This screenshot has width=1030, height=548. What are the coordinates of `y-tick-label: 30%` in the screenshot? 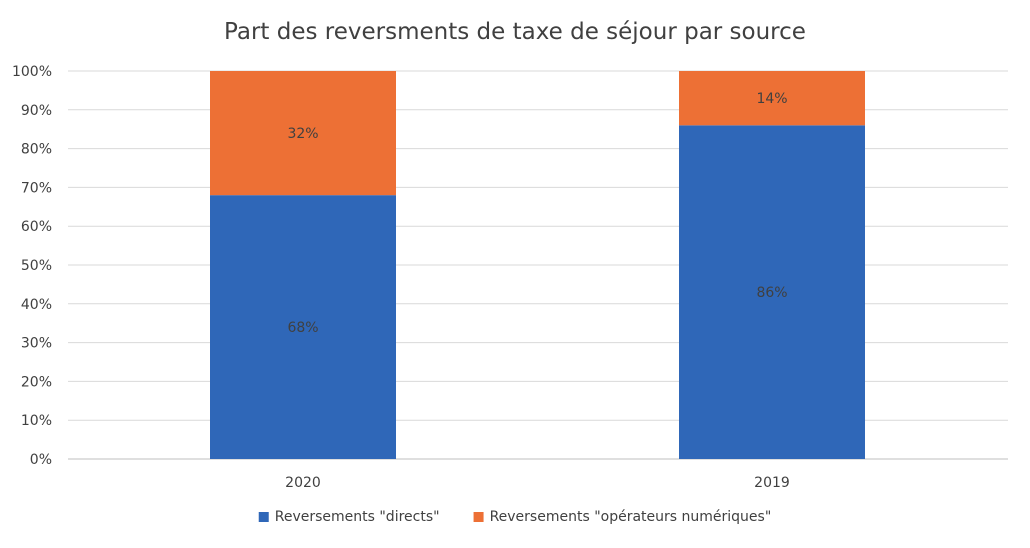 It's located at (36, 344).